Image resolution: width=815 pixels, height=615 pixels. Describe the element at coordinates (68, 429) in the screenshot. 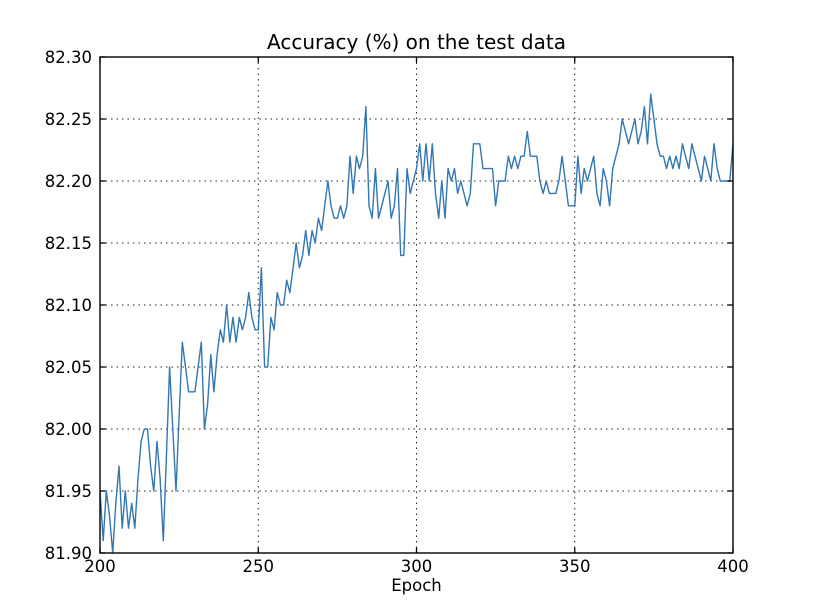

I see `y-tick-label-82.00: 82.00` at that location.